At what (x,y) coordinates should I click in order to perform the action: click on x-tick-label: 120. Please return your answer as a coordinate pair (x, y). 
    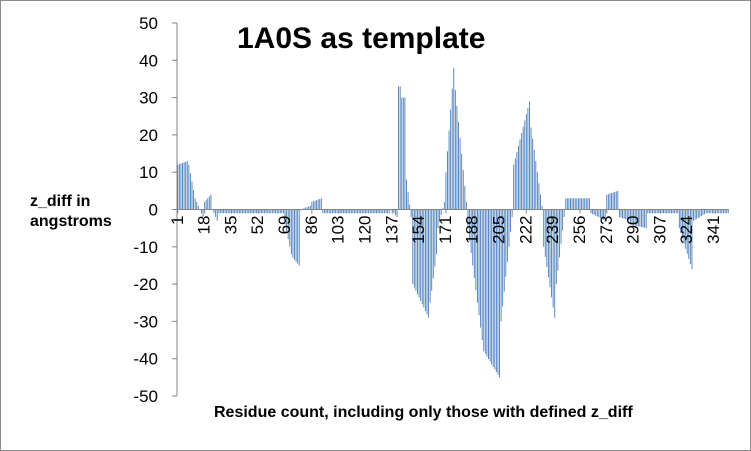
    Looking at the image, I should click on (364, 230).